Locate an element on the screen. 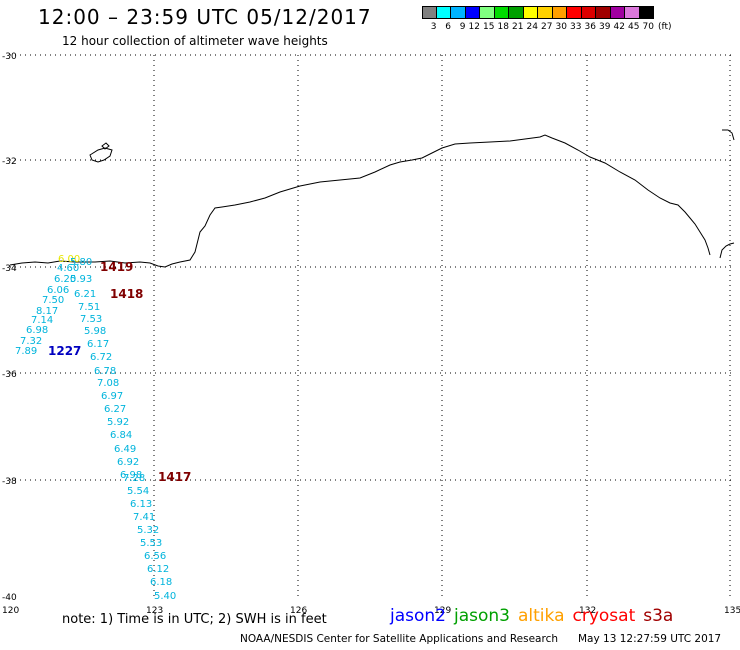 The image size is (740, 650). pass-time-label: 1418 is located at coordinates (126, 294).